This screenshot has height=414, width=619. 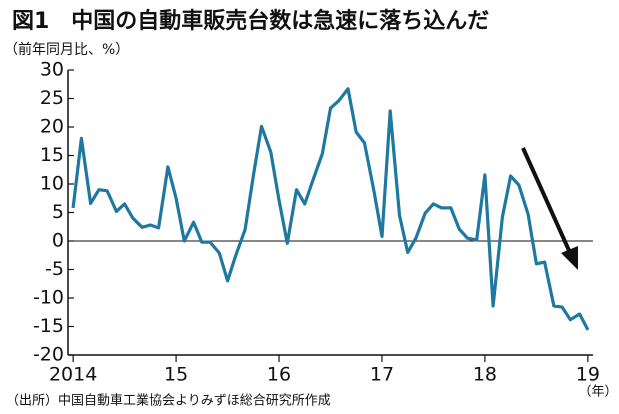 I want to click on x-tick-label: 19, so click(x=588, y=375).